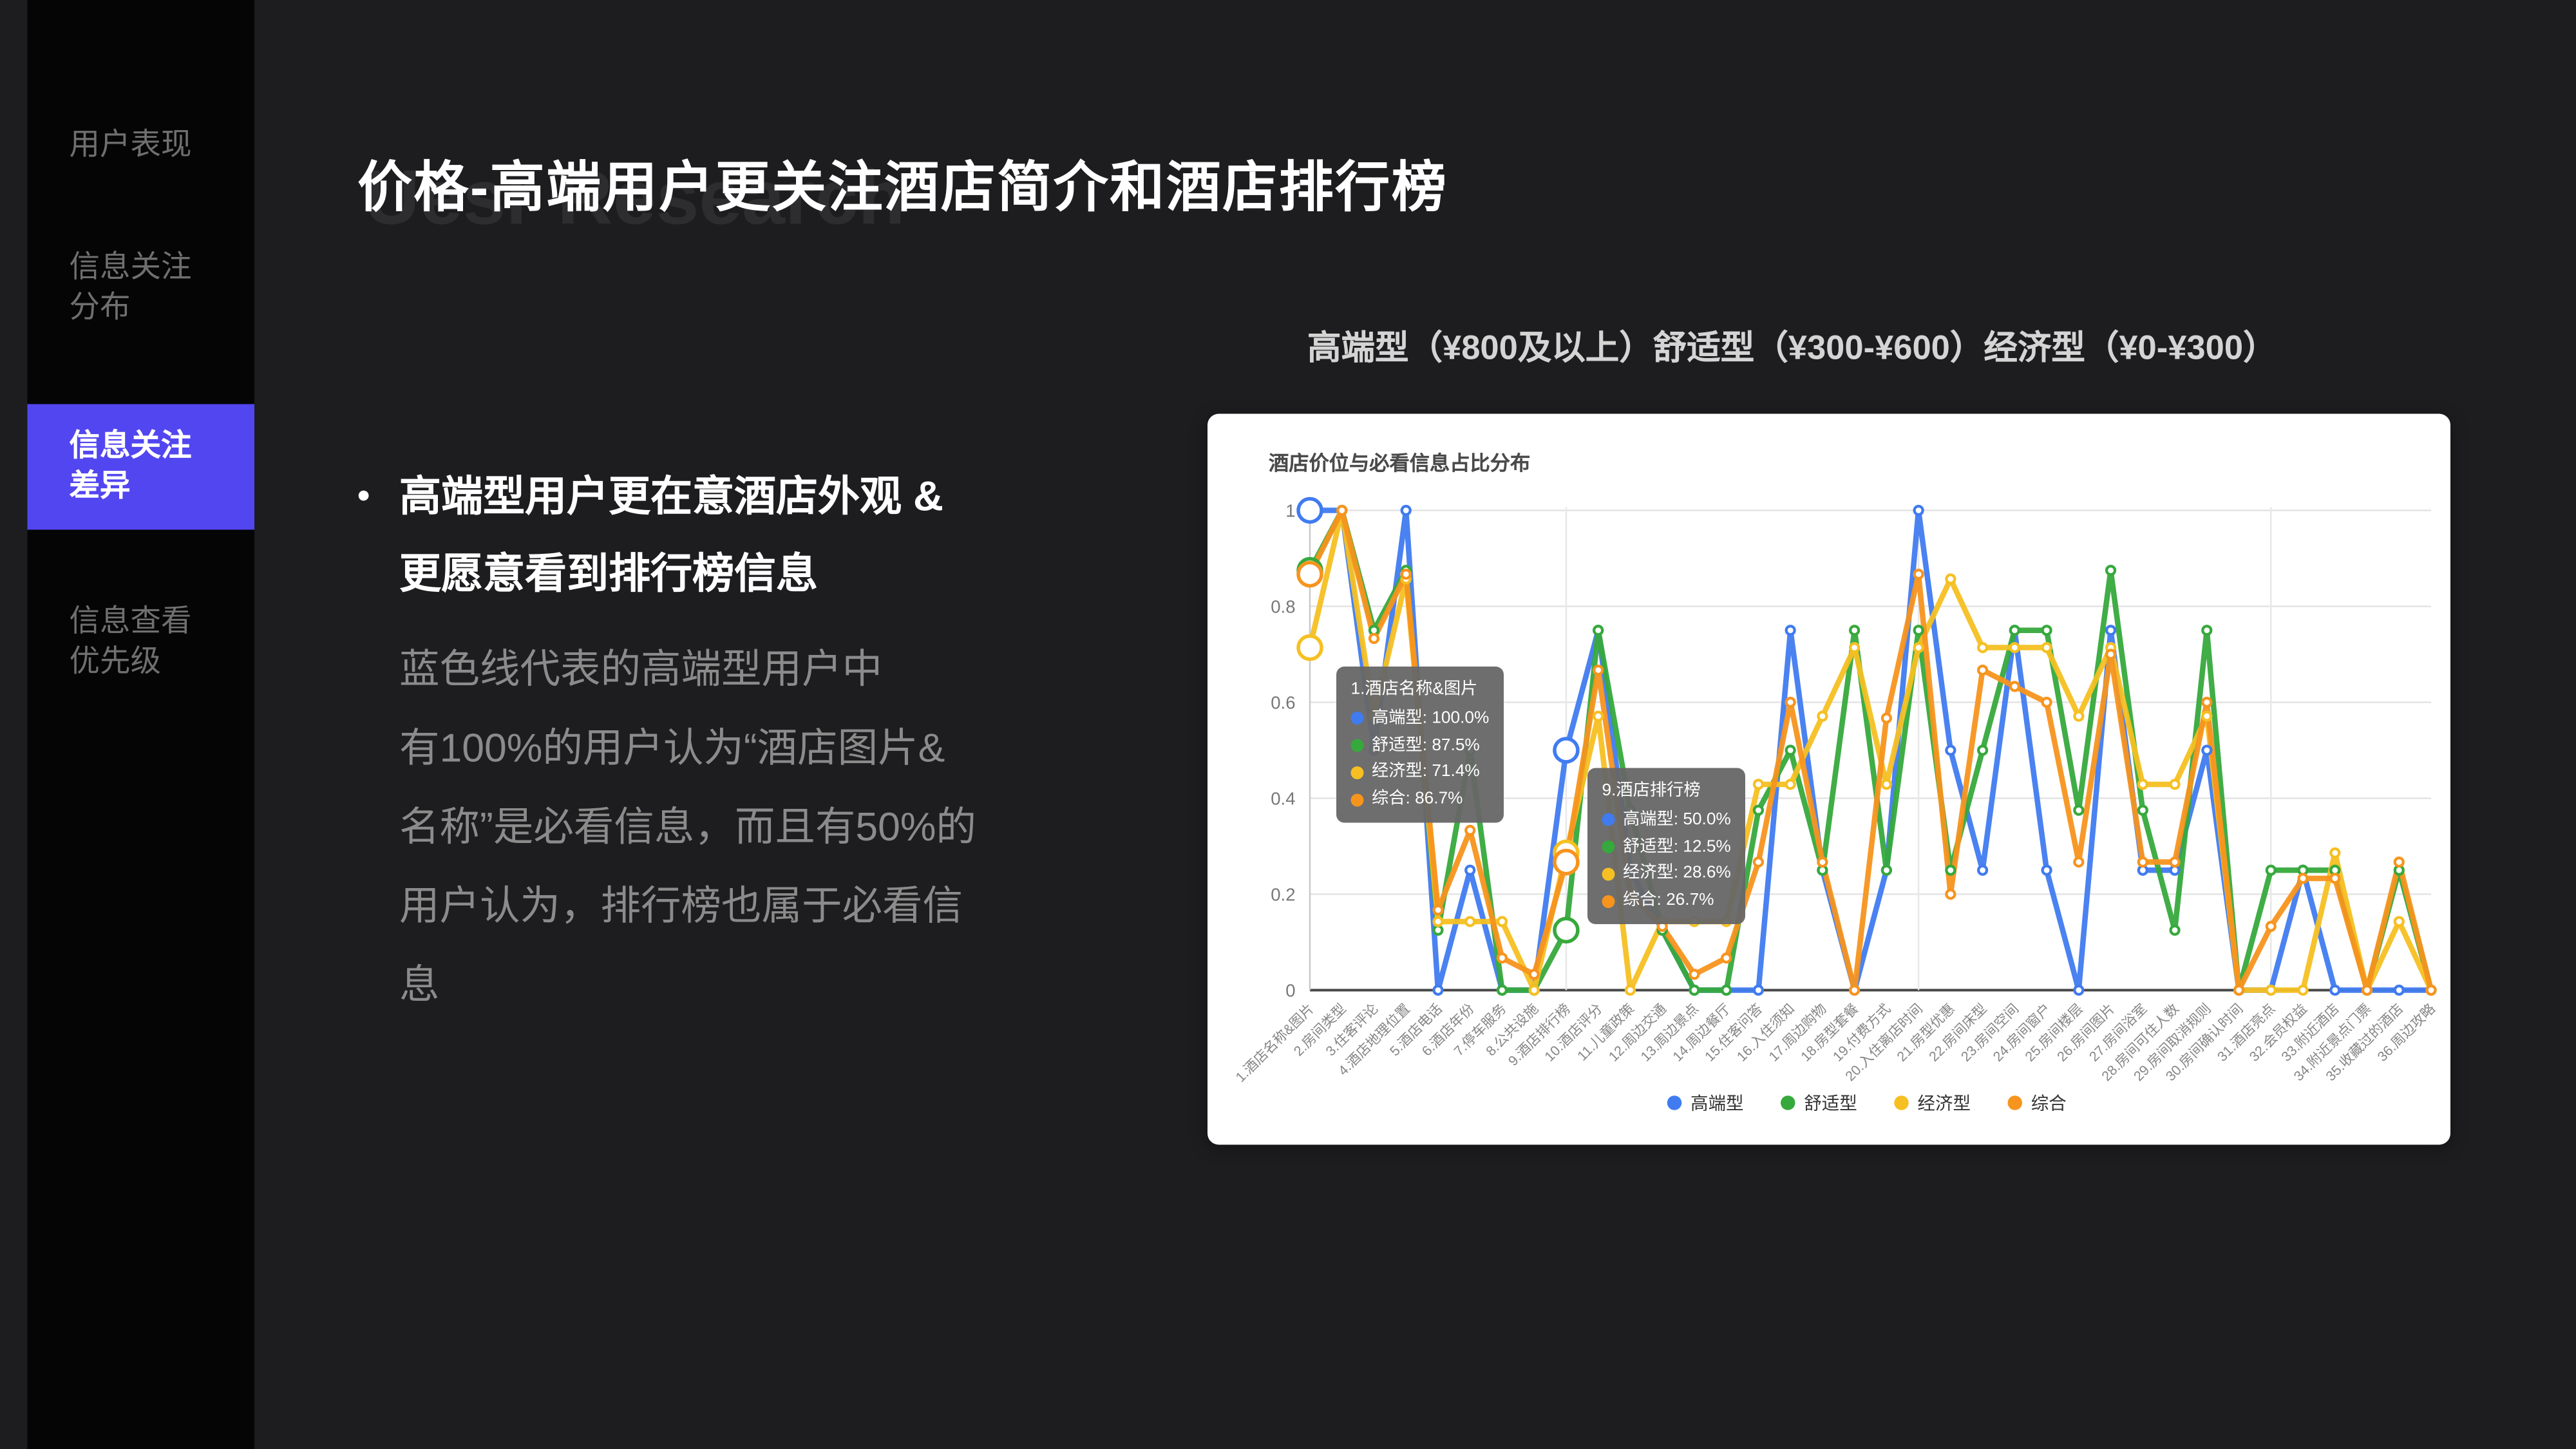  Describe the element at coordinates (2049, 1103) in the screenshot. I see `legend-label: 综合` at that location.